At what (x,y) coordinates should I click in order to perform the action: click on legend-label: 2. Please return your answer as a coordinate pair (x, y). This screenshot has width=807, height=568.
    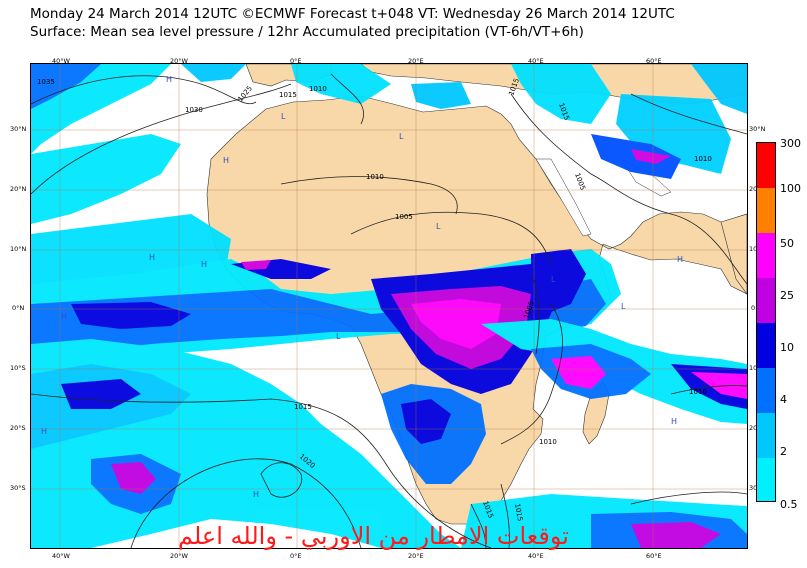
    Looking at the image, I should click on (783, 451).